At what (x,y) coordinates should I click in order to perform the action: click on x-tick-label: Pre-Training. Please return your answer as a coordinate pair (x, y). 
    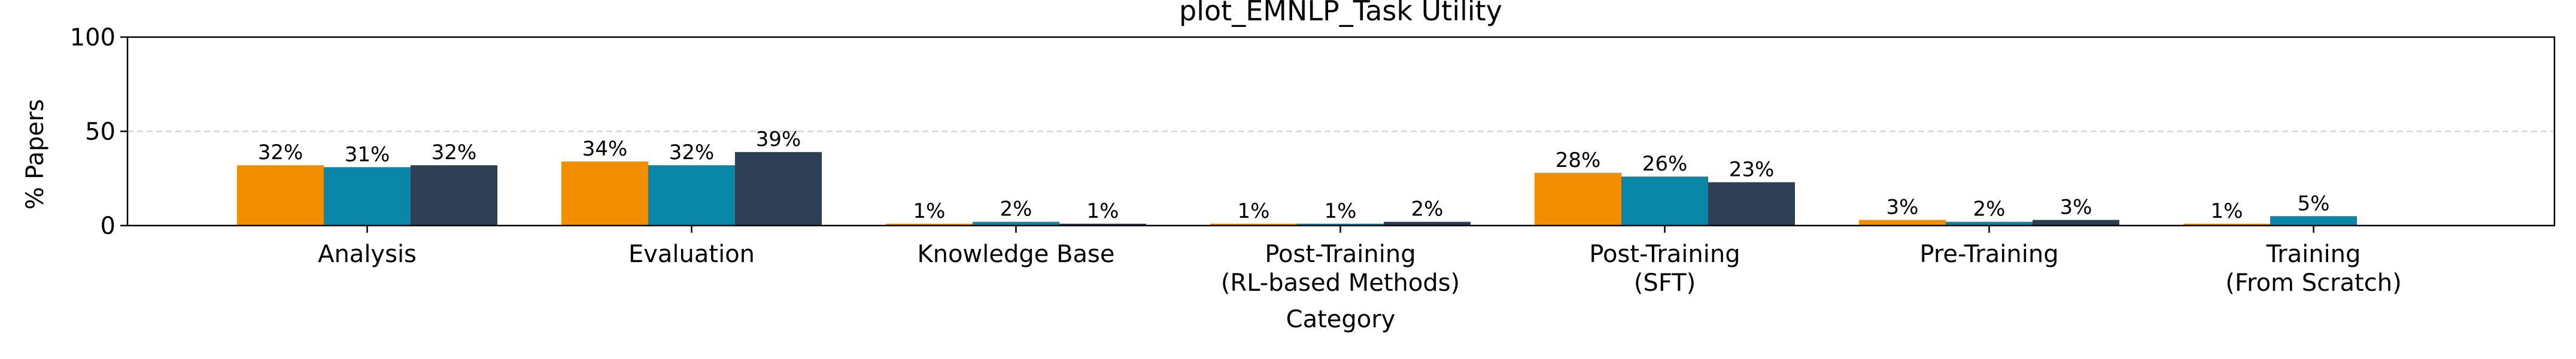
    Looking at the image, I should click on (1988, 255).